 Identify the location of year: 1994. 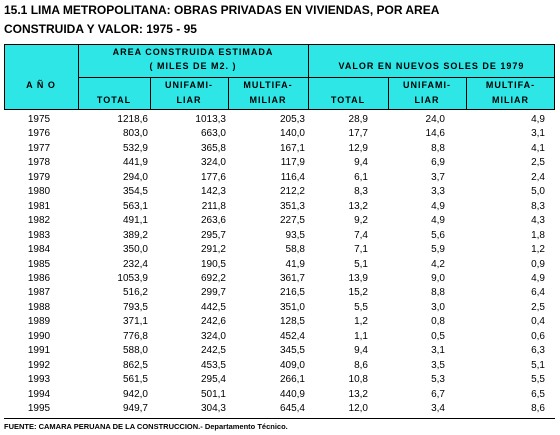
(39, 394).